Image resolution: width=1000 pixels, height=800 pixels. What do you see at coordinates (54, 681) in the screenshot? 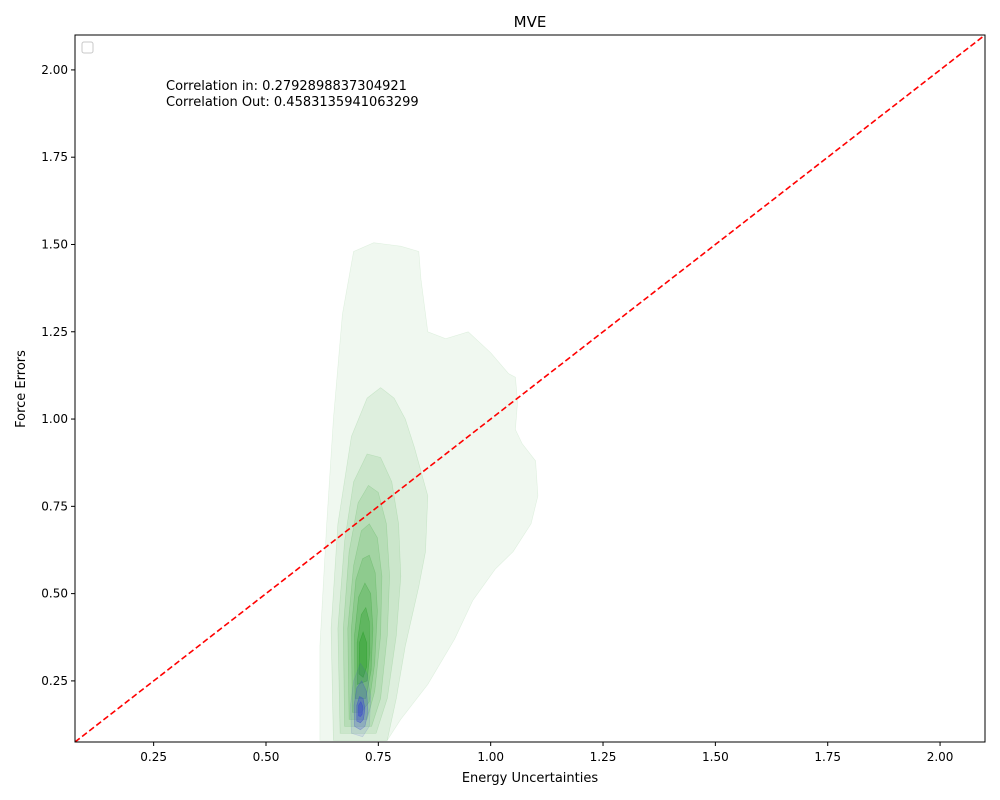
I see `y-tick-label: 0.25` at bounding box center [54, 681].